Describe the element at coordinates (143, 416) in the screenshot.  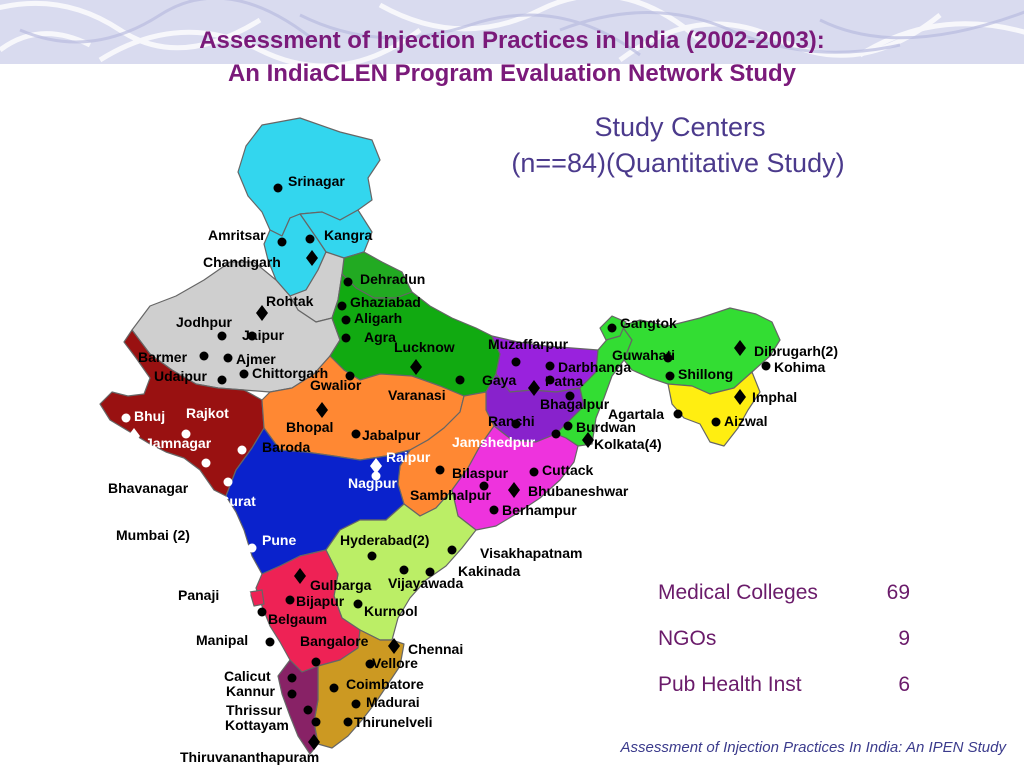
I see `center-bhuj: Bhuj` at that location.